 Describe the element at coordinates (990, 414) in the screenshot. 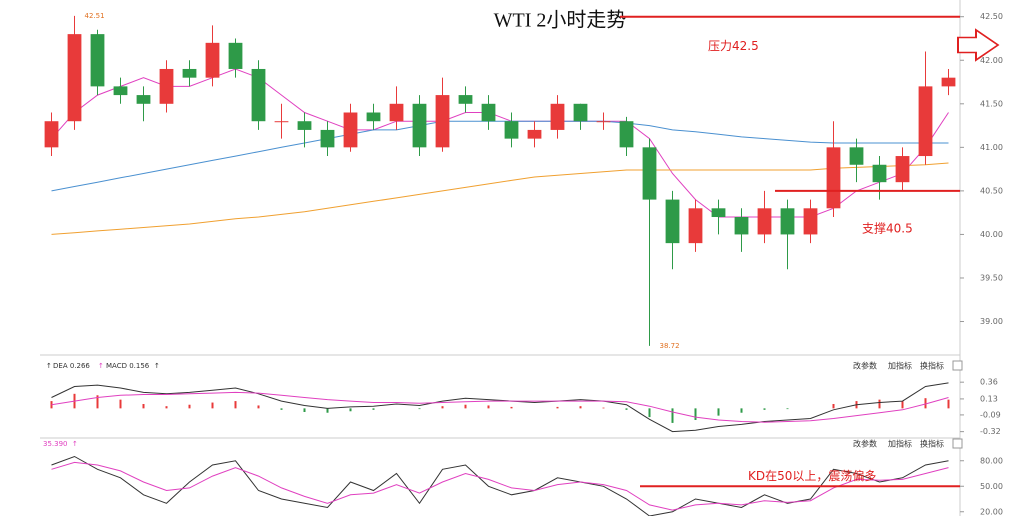

I see `y-tick-label: -0.09` at that location.